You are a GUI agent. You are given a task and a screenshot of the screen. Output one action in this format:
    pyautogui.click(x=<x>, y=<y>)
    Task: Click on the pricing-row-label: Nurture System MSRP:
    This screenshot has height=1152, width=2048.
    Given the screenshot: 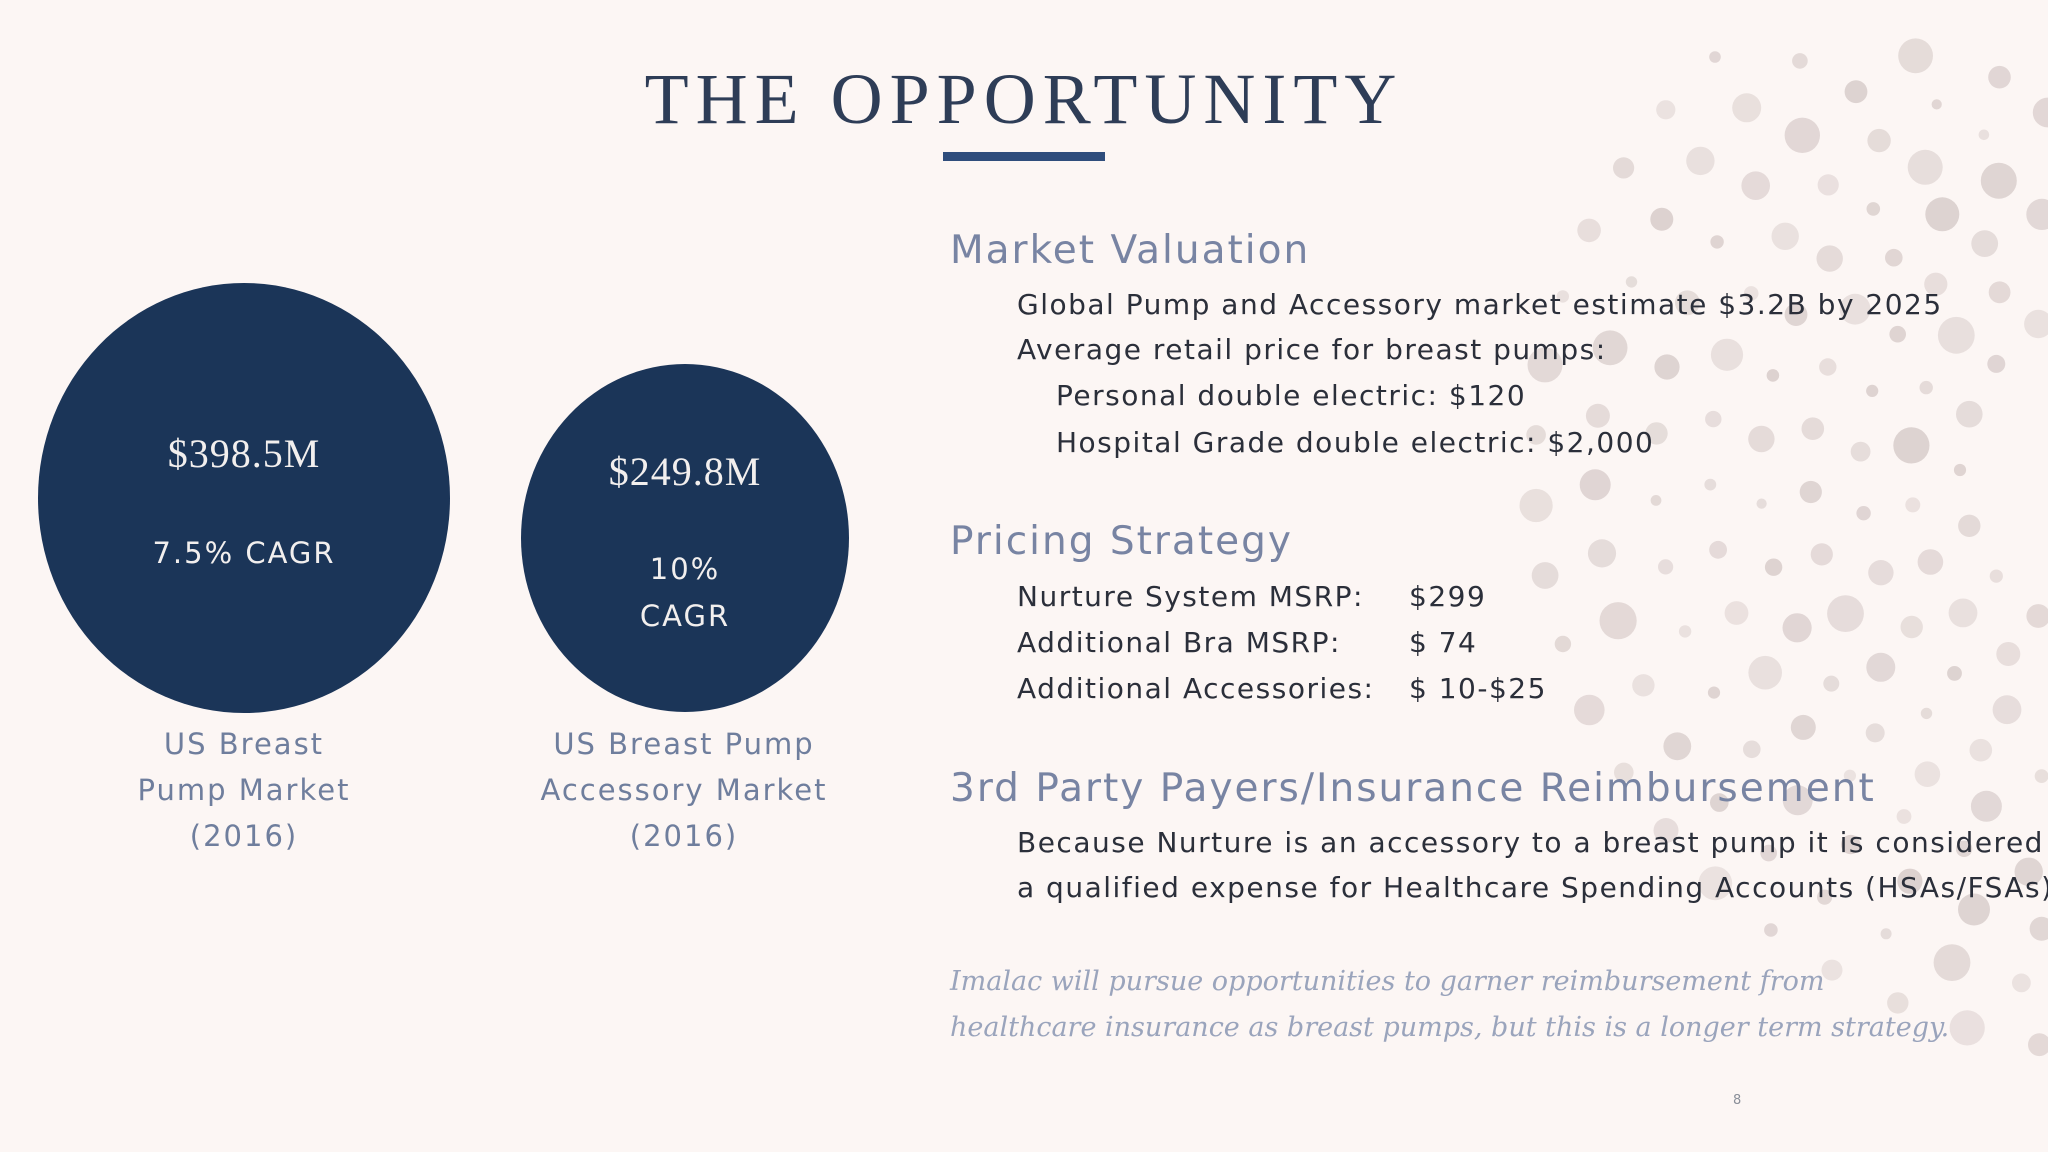 What is the action you would take?
    pyautogui.click(x=1190, y=596)
    